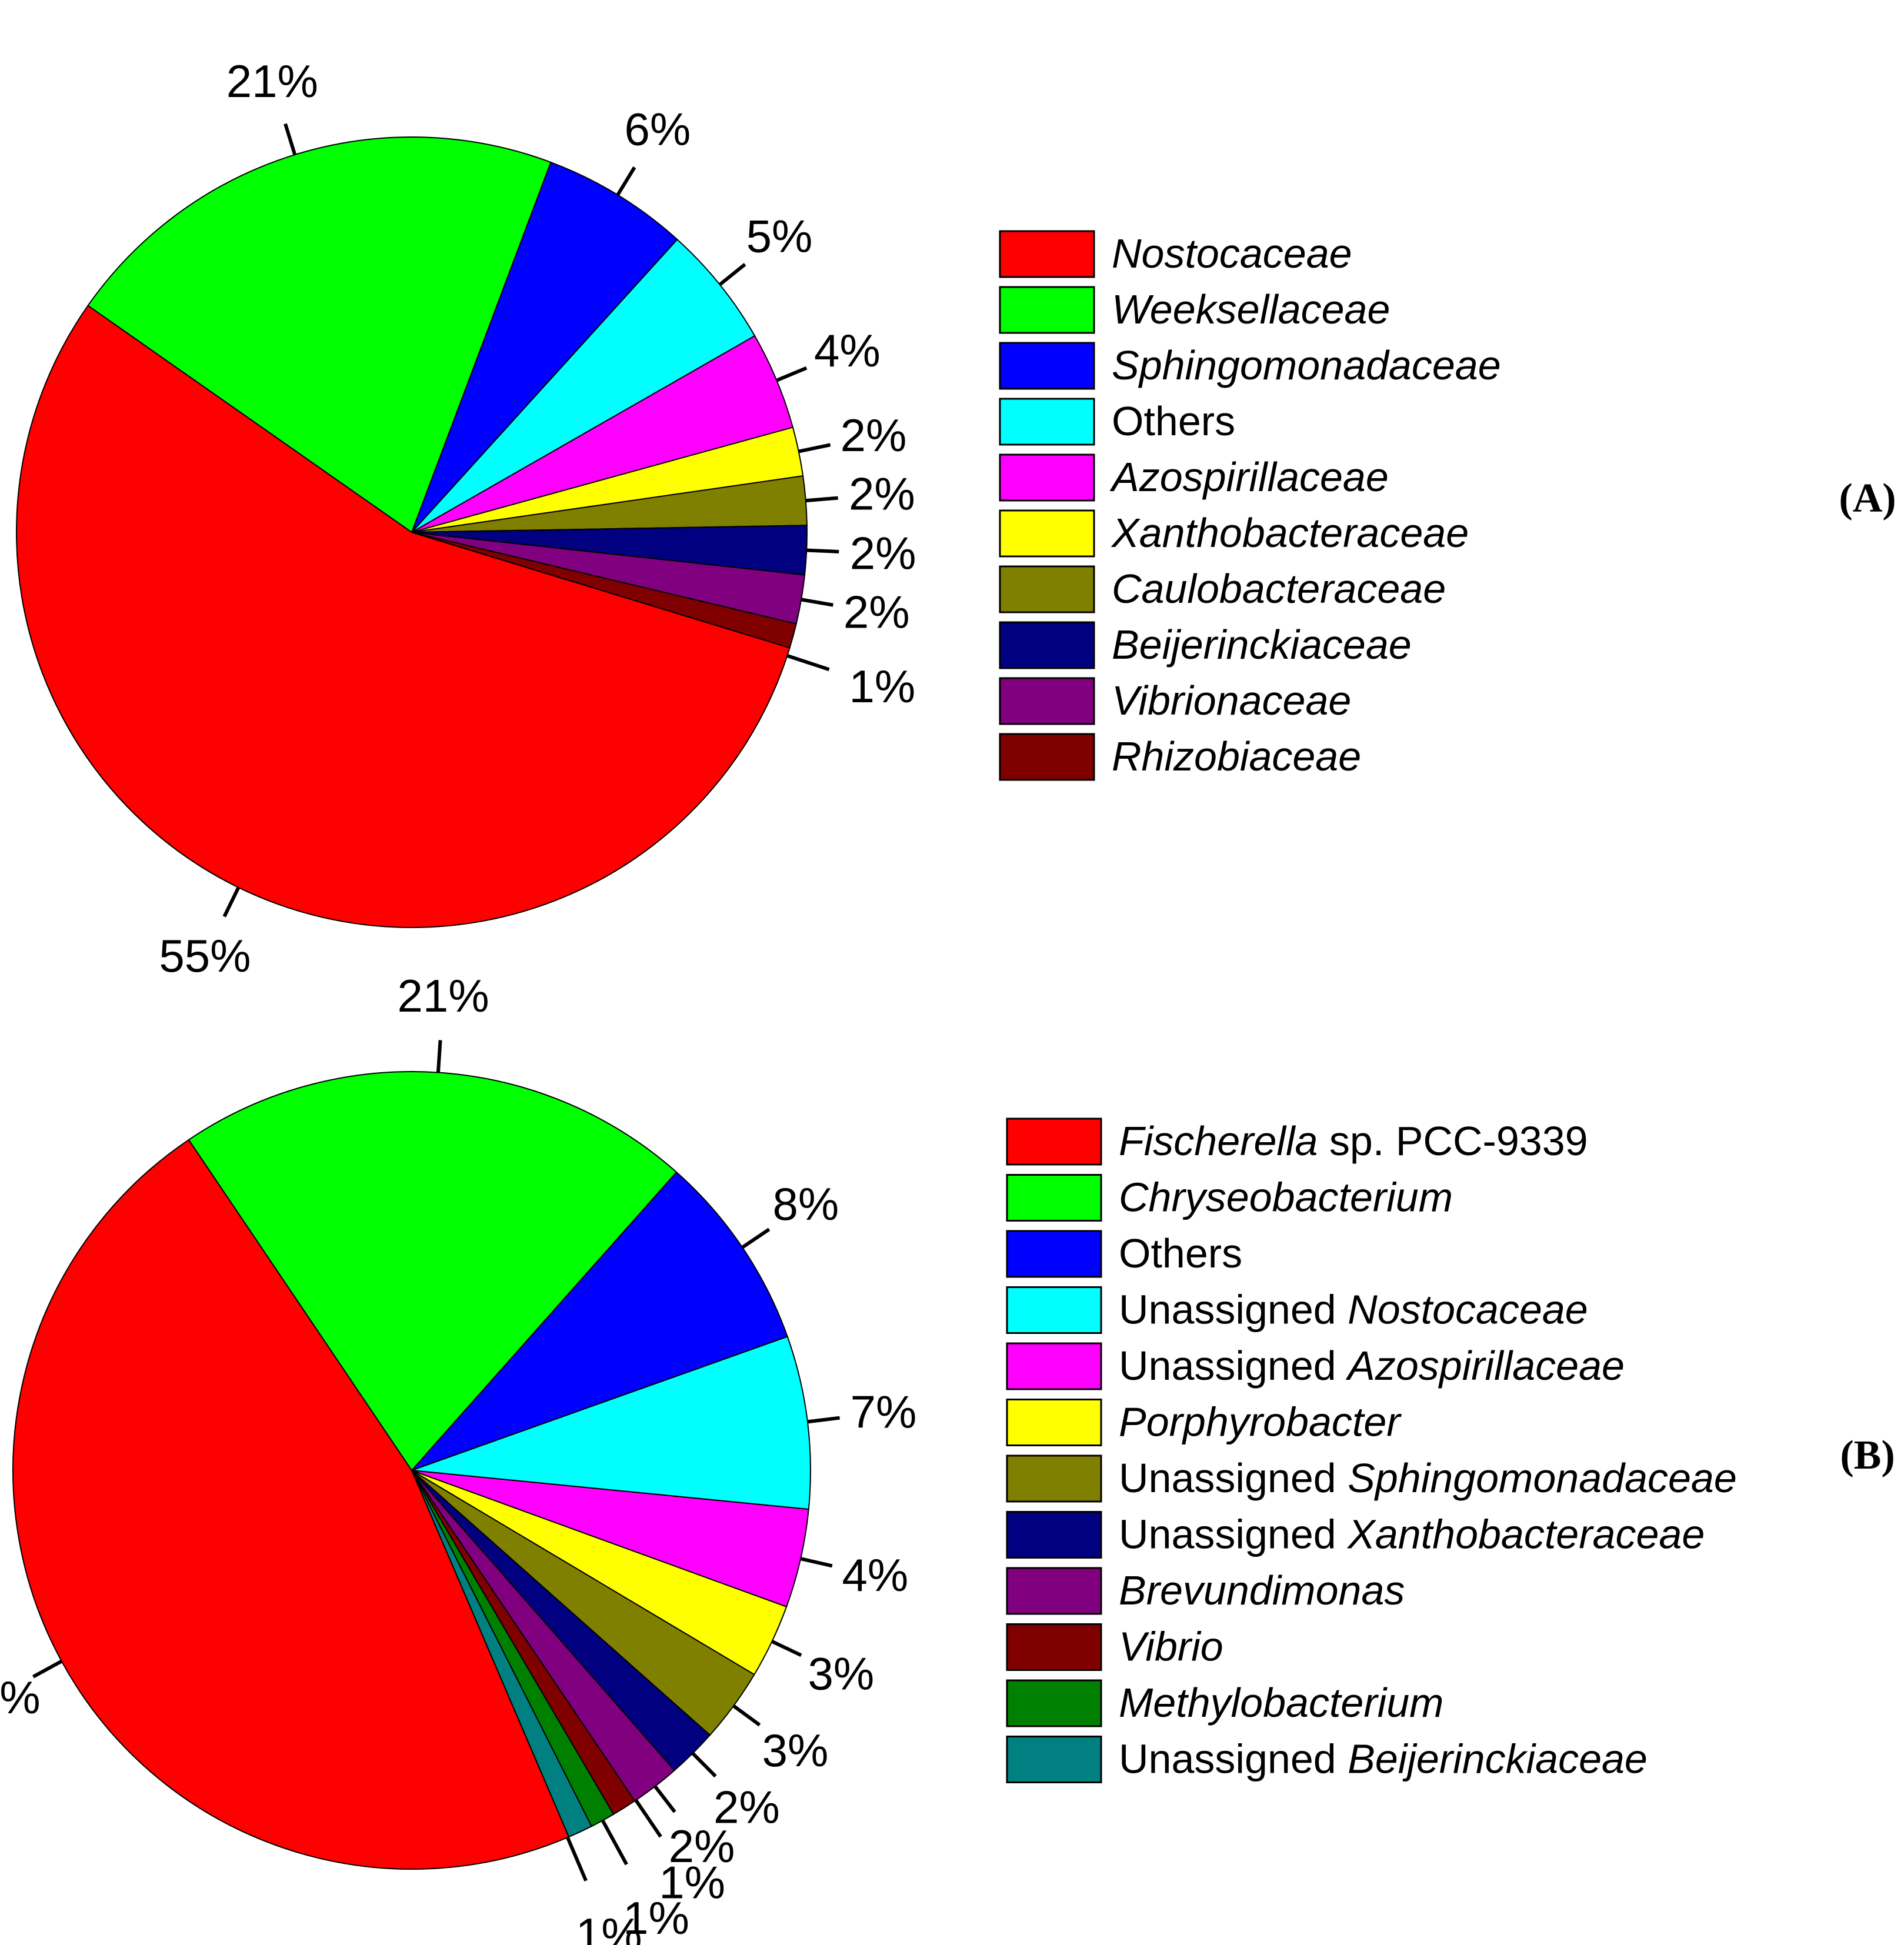  What do you see at coordinates (1412, 1534) in the screenshot?
I see `legend-label-8: Unassigned Xanthobacteraceae` at bounding box center [1412, 1534].